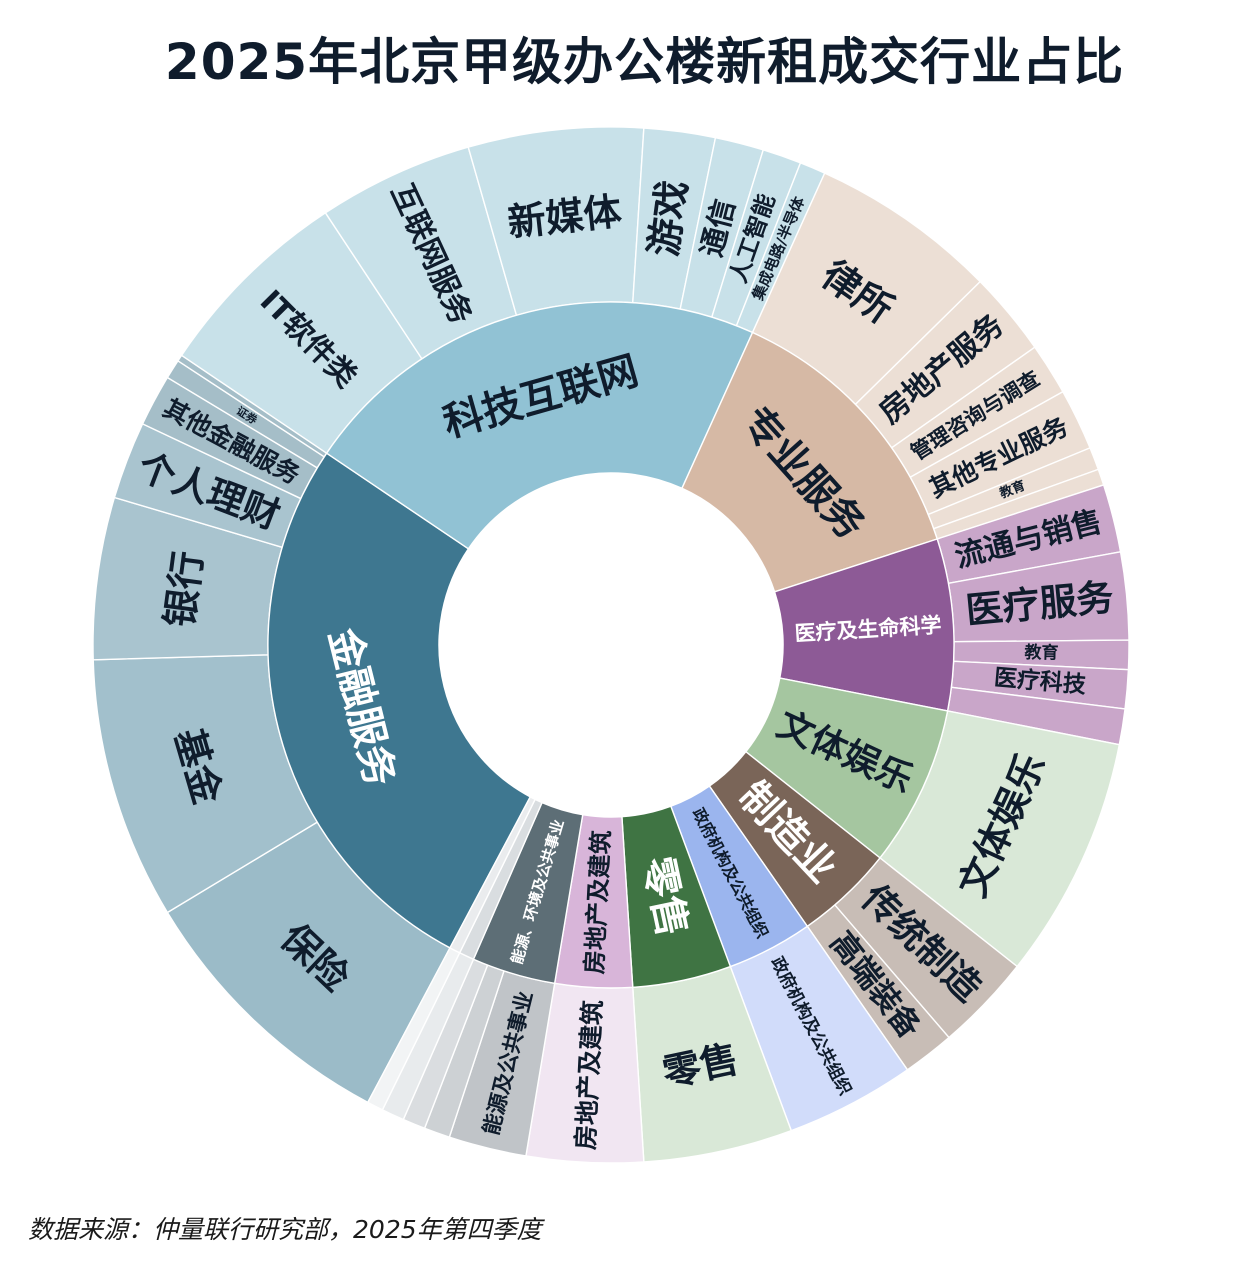  Describe the element at coordinates (285, 1229) in the screenshot. I see `data-source-note: 数据来源：仲量联行研究部，2025年第四季度` at that location.